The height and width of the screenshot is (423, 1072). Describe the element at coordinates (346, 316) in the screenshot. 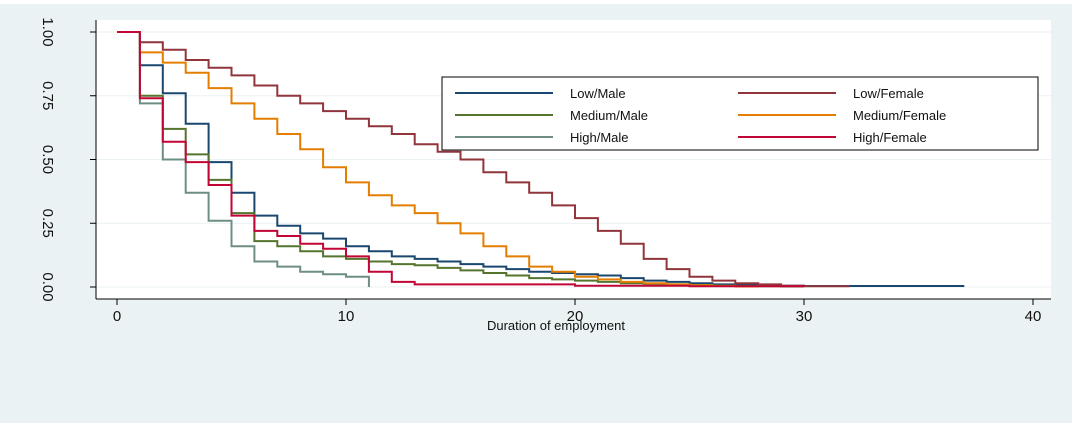

I see `x-tick-label-1: 10` at that location.